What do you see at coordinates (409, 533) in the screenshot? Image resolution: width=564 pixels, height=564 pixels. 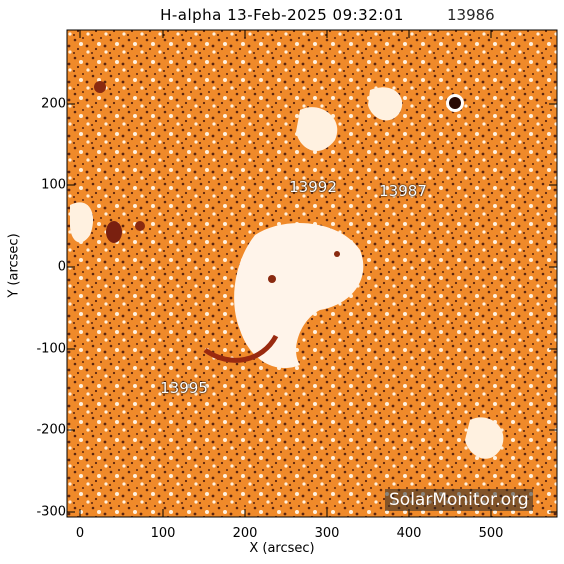 I see `x-tick-label: 400` at bounding box center [409, 533].